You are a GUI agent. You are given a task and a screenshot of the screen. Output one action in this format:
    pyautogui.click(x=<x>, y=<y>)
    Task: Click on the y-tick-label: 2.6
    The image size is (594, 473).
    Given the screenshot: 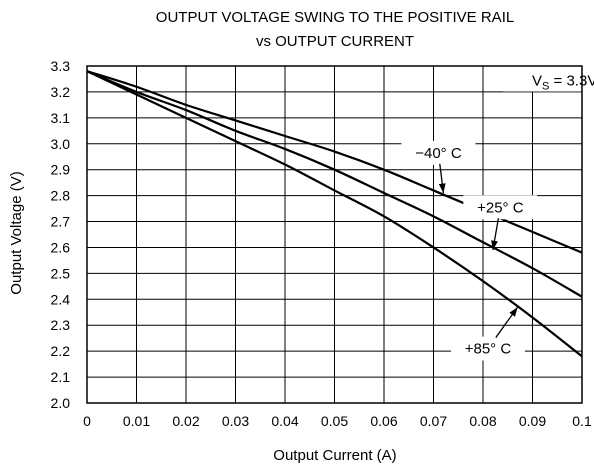 What is the action you would take?
    pyautogui.click(x=61, y=247)
    